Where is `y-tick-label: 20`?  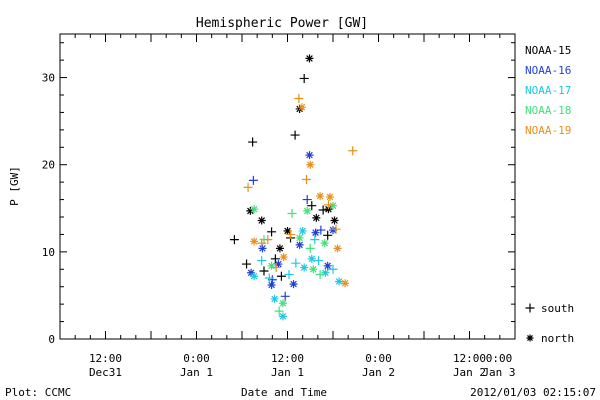 y-tick-label: 20 is located at coordinates (48, 165).